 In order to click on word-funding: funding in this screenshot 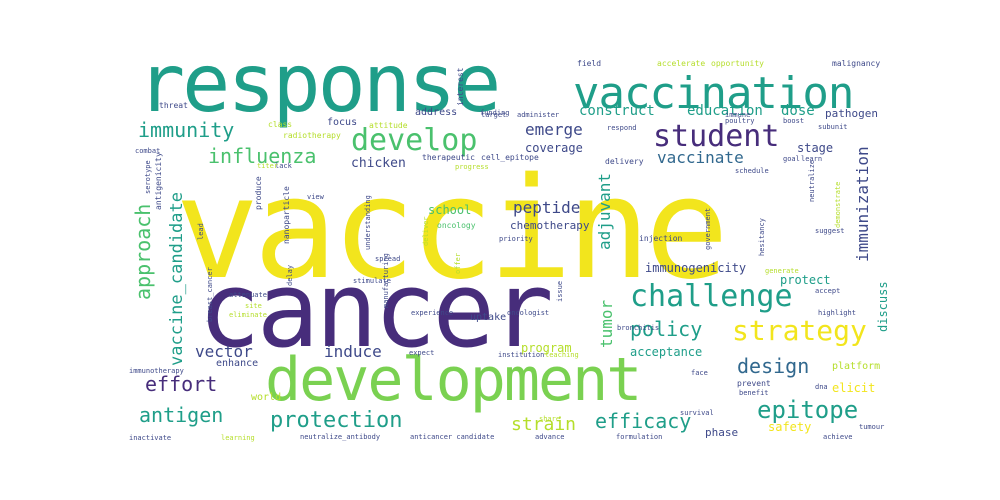, I will do `click(495, 113)`.